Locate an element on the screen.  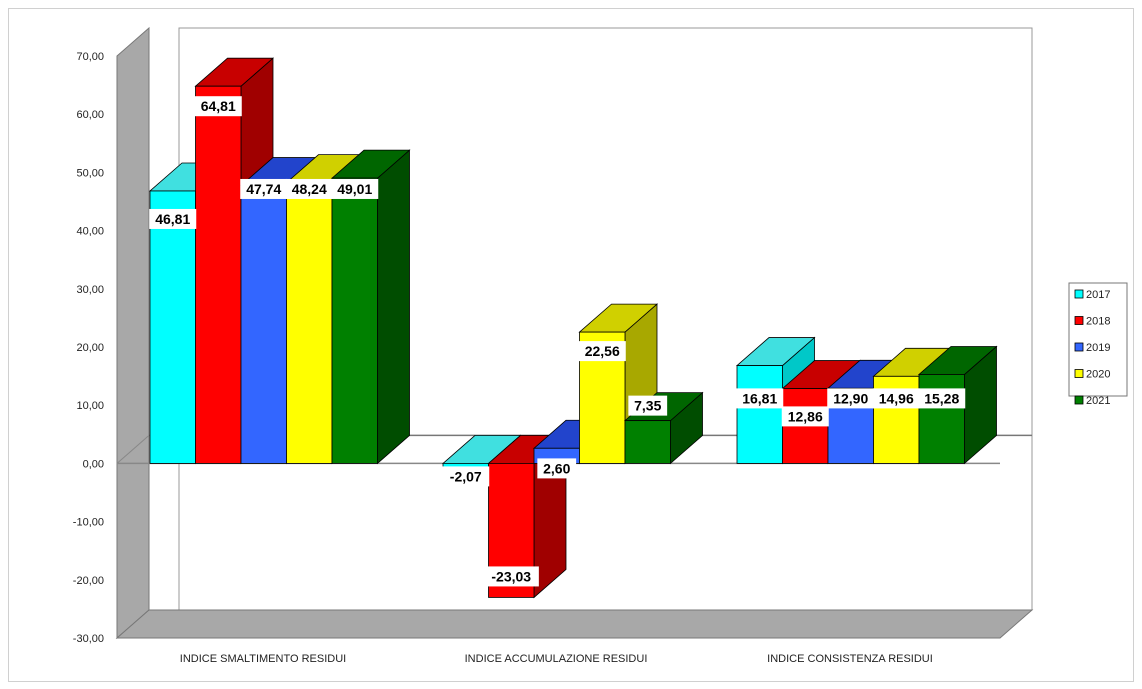
y-tick-label: 0,00 is located at coordinates (93, 464).